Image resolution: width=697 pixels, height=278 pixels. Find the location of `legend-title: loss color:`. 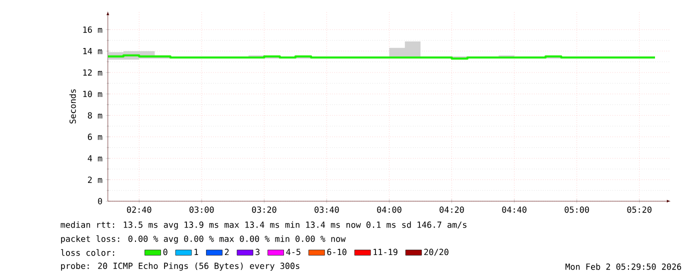

legend-title: loss color: is located at coordinates (87, 252).